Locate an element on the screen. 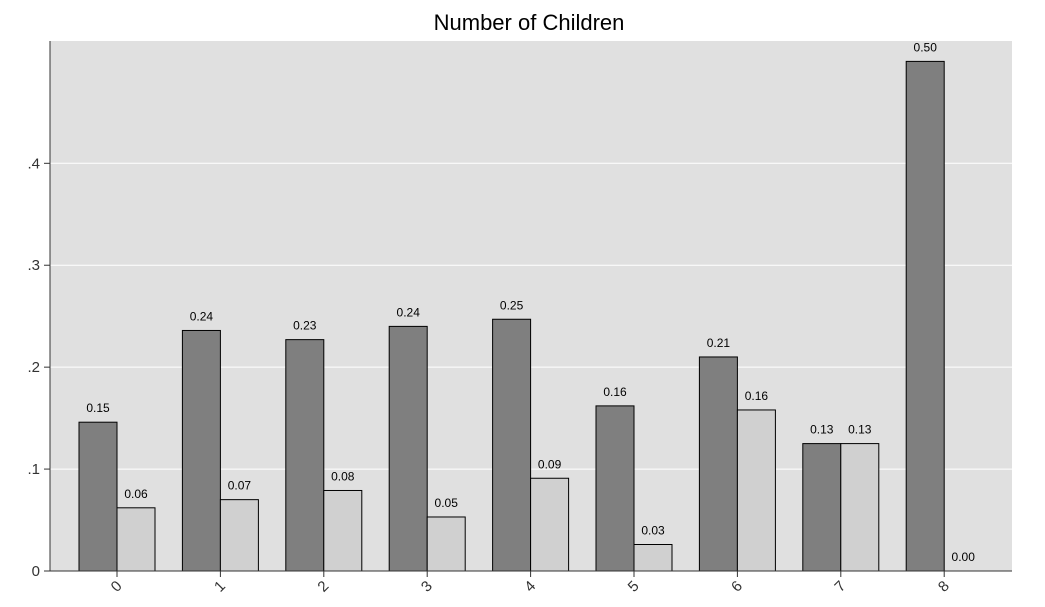 The width and height of the screenshot is (1045, 607). x-tick-label: 0 is located at coordinates (117, 587).